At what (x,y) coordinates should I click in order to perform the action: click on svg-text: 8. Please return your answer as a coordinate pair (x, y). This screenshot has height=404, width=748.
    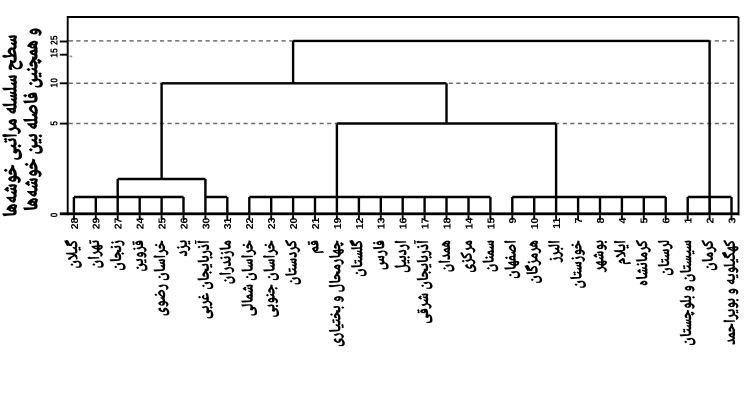
    Looking at the image, I should click on (601, 220).